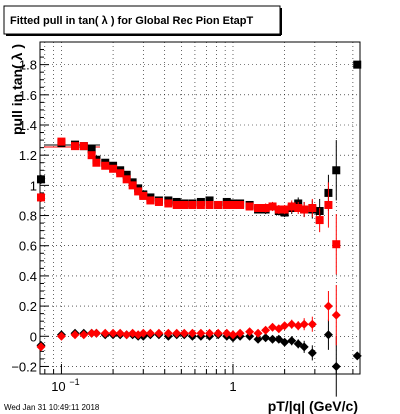 The height and width of the screenshot is (414, 400). I want to click on x-tick-label: 10, so click(58, 386).